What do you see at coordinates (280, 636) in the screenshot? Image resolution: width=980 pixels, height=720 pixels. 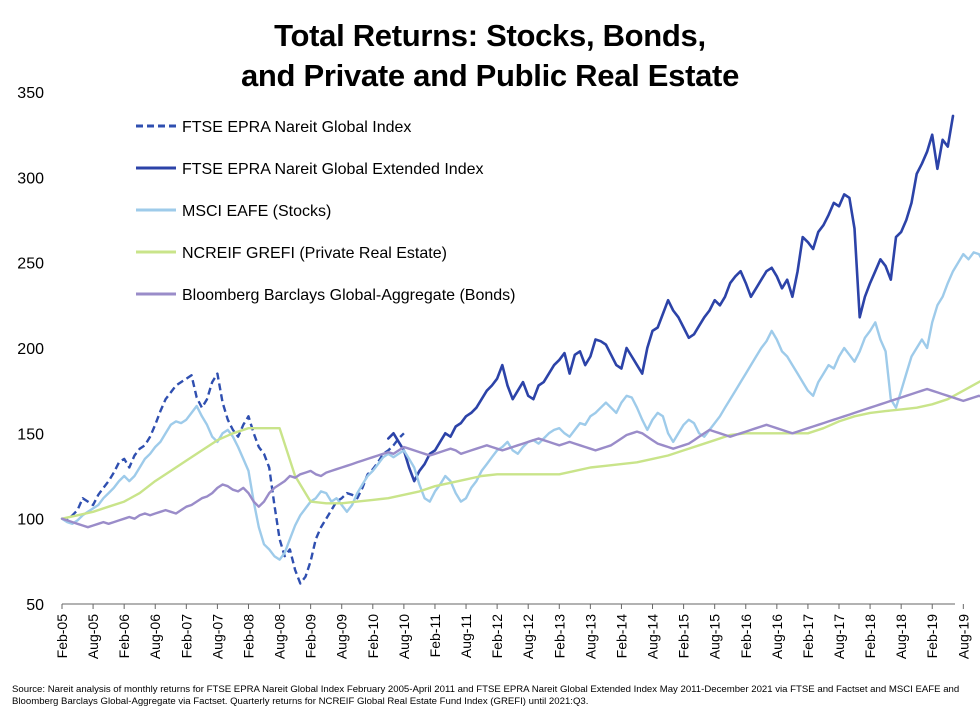 I see `x-tick-label: Aug-08` at bounding box center [280, 636].